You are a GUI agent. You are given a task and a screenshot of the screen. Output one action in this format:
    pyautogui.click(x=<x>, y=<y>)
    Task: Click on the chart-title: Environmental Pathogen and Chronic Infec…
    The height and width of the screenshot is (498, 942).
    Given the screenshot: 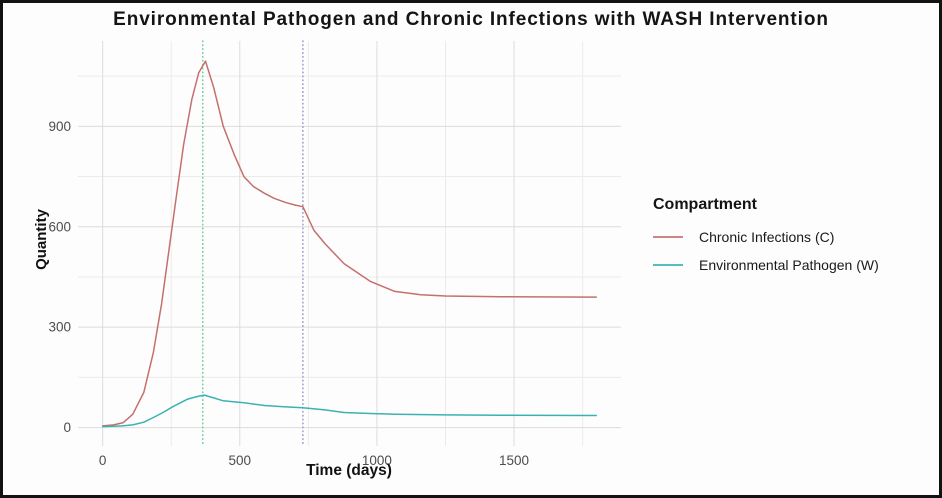 What is the action you would take?
    pyautogui.click(x=471, y=19)
    